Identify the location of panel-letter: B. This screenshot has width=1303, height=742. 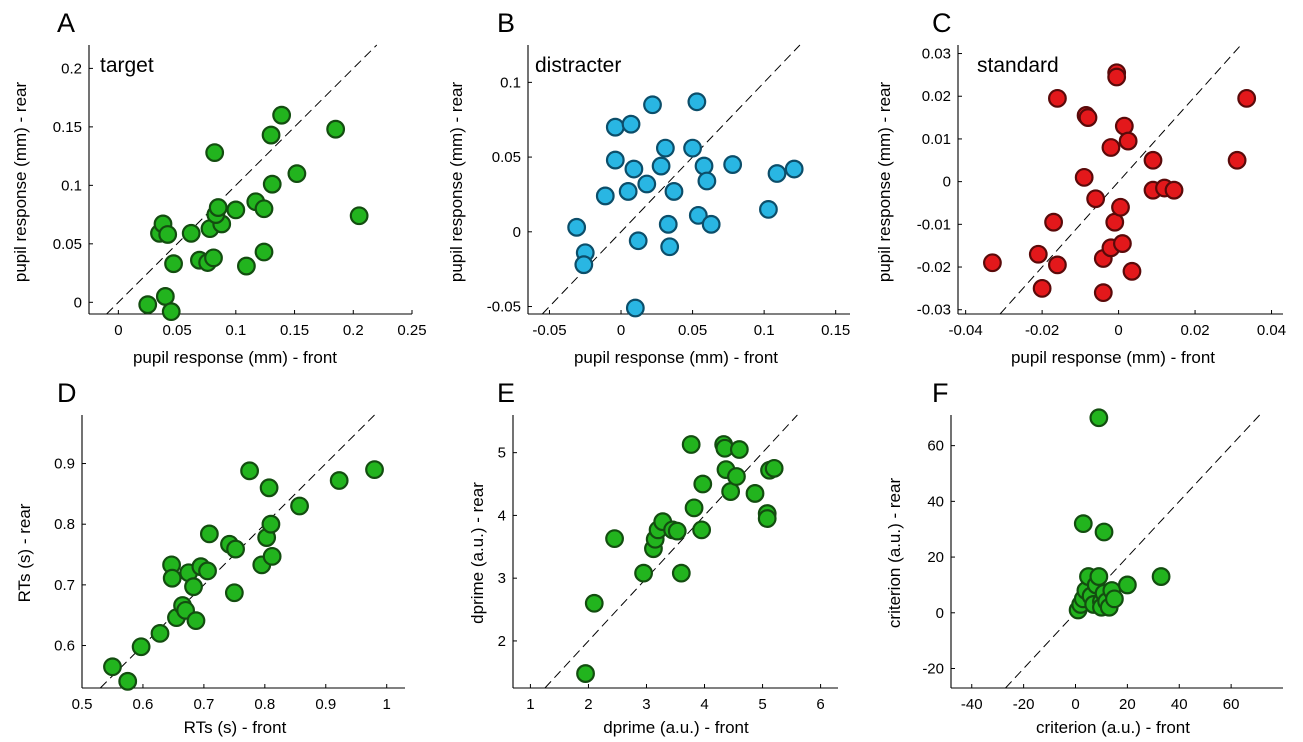
(506, 23).